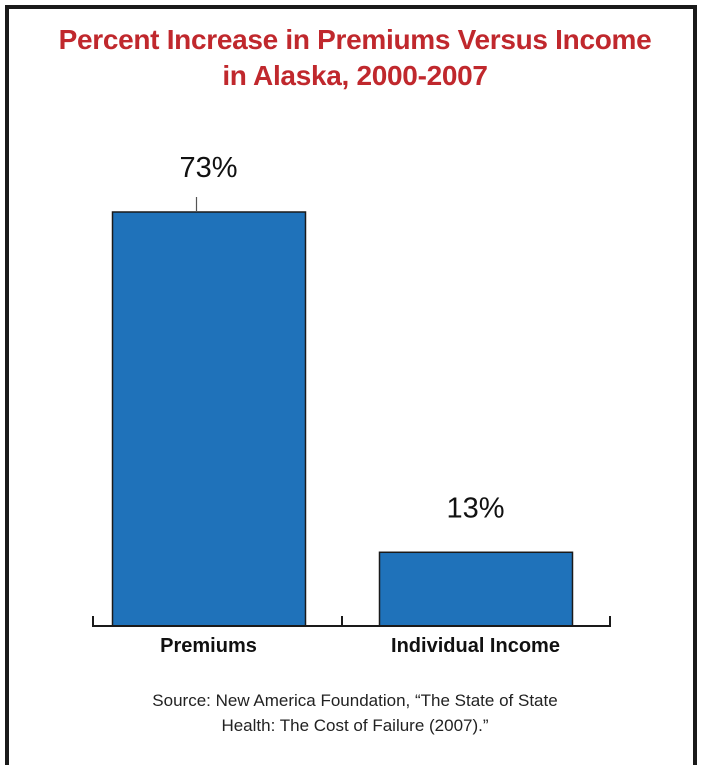 This screenshot has width=710, height=765. What do you see at coordinates (475, 646) in the screenshot?
I see `category-label-2: Individual Income` at bounding box center [475, 646].